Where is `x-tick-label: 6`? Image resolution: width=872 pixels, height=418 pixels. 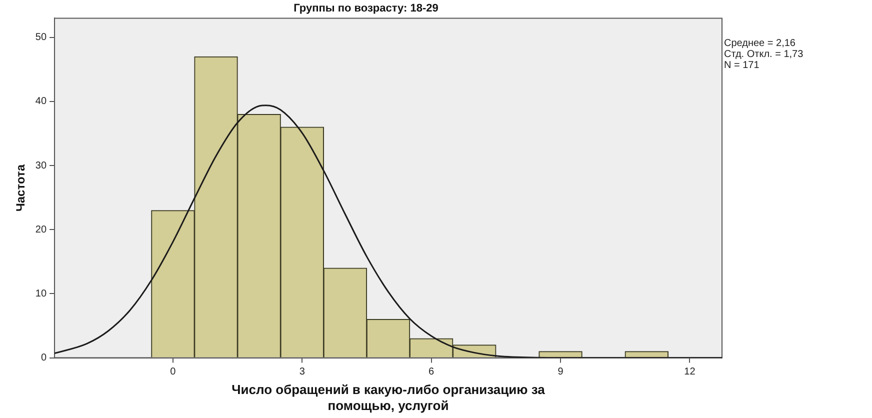 x-tick-label: 6 is located at coordinates (431, 372).